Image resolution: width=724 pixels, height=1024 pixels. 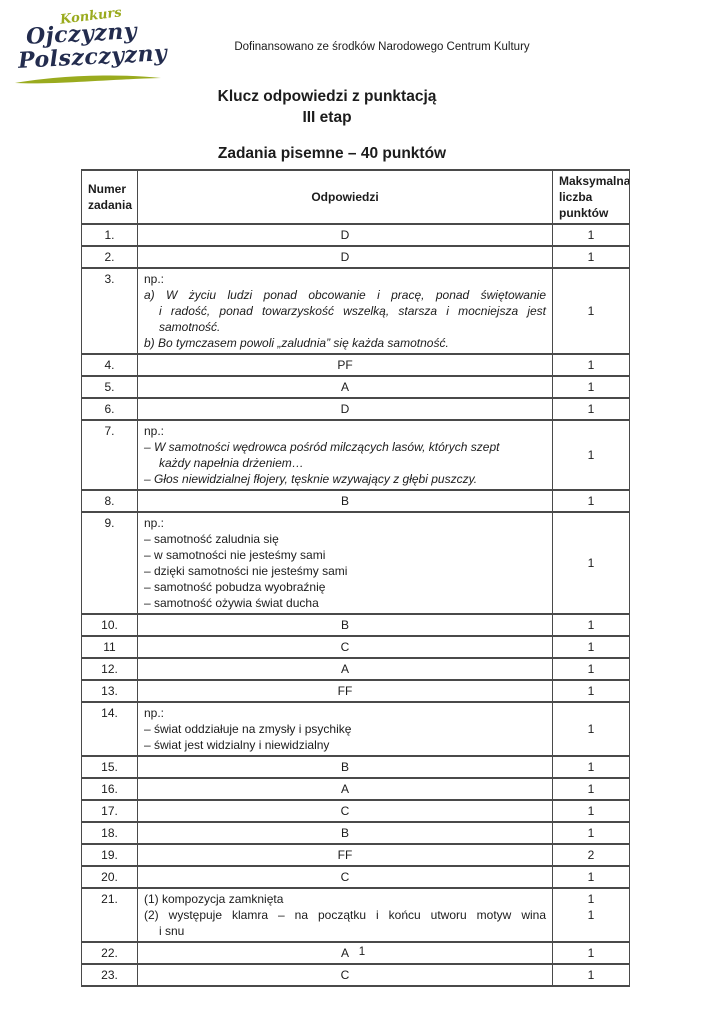 I want to click on document-title-block: Klucz odpowiedzi z punktacją III etap, so click(x=327, y=107).